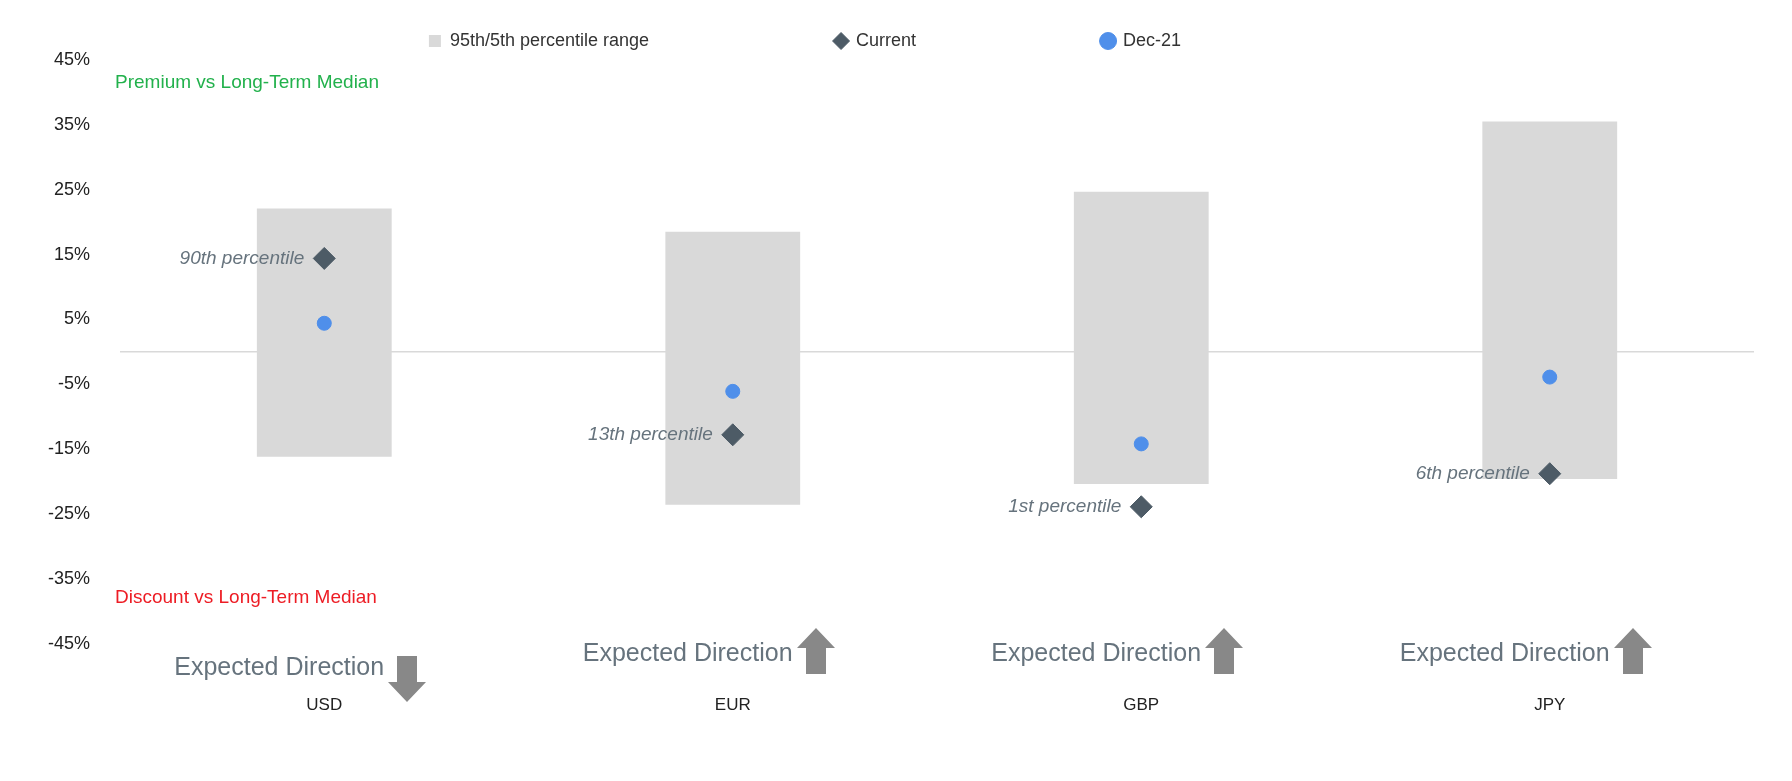 This screenshot has height=781, width=1792. Describe the element at coordinates (72, 188) in the screenshot. I see `y-tick-label: 25%` at that location.